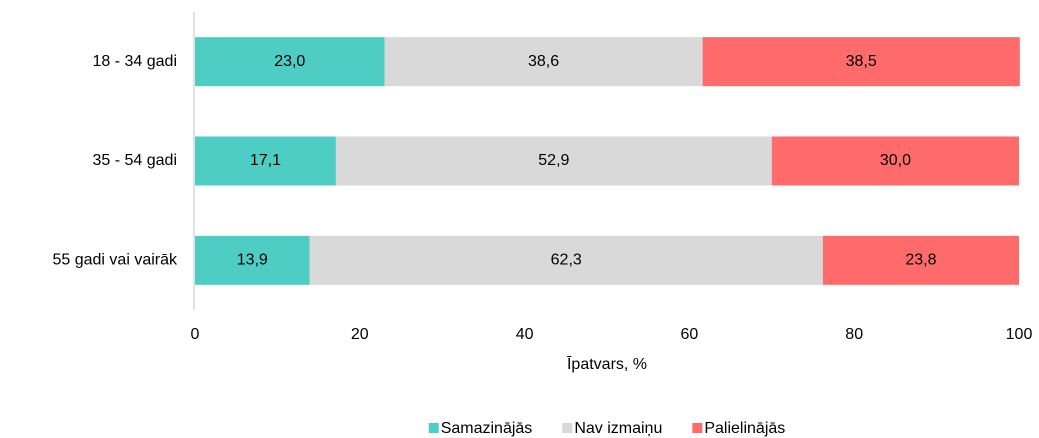  What do you see at coordinates (360, 334) in the screenshot?
I see `x-tick-label: 20` at bounding box center [360, 334].